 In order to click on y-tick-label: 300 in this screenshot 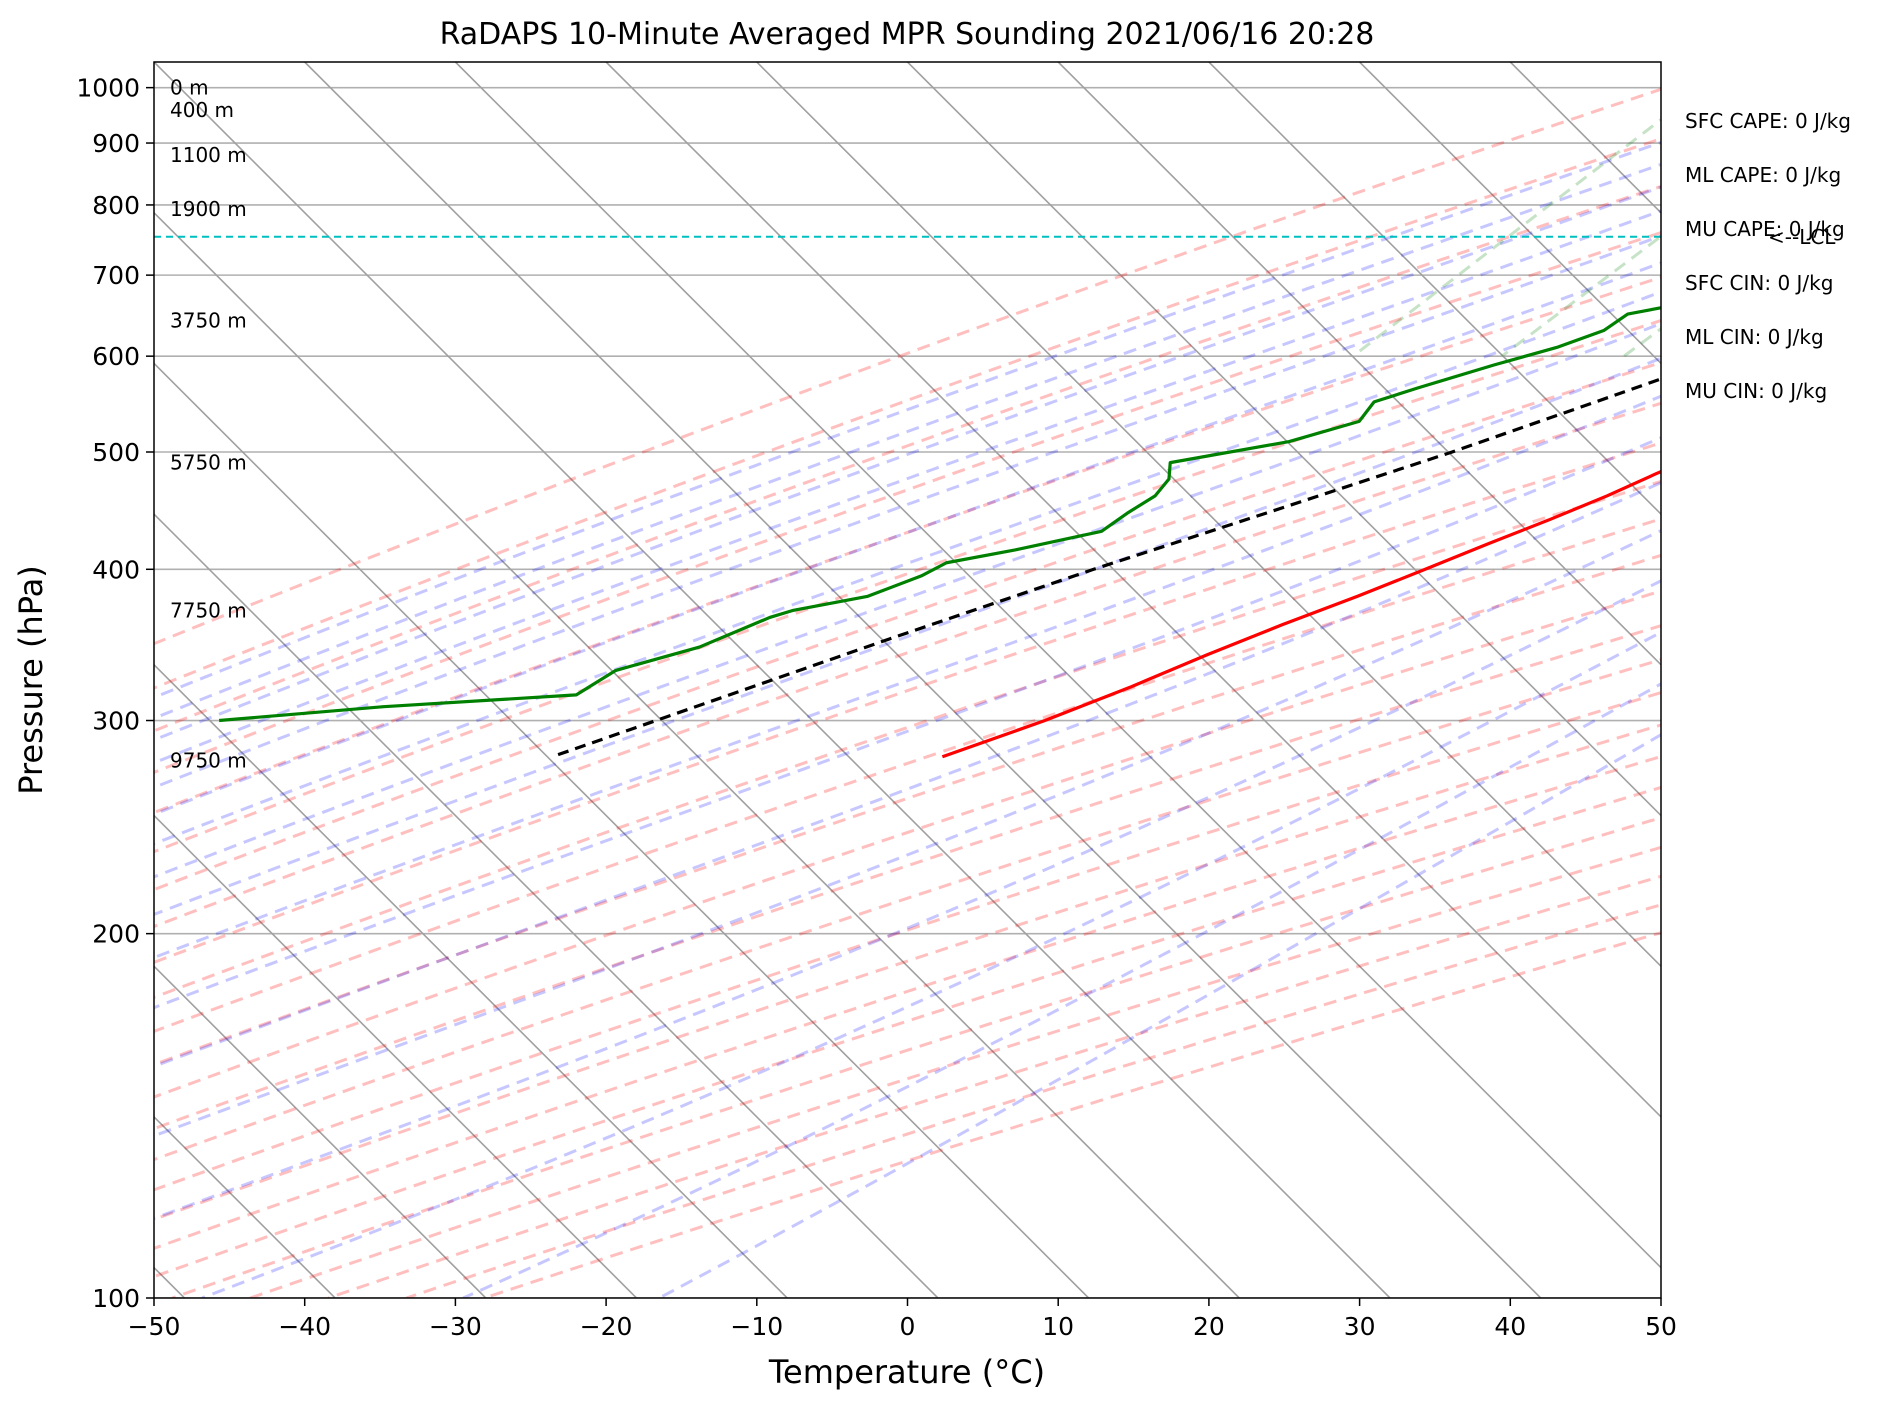, I will do `click(116, 721)`.